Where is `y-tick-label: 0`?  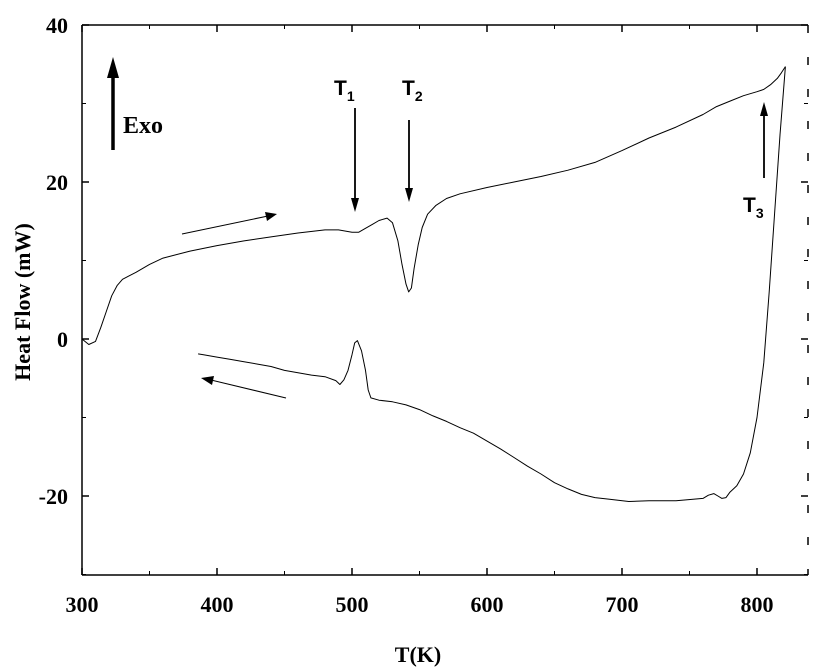 y-tick-label: 0 is located at coordinates (62, 339).